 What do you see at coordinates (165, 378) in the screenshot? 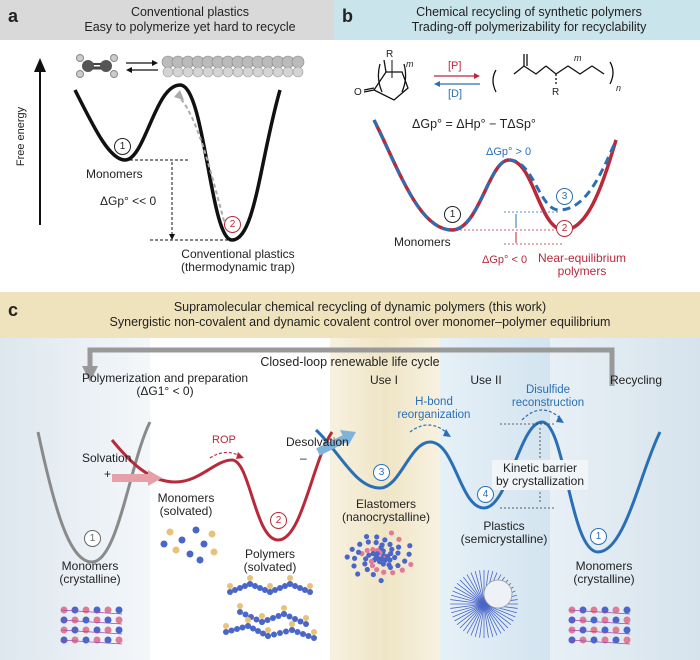
I see `stage-polymerization-line1: Polymerization and preparation` at bounding box center [165, 378].